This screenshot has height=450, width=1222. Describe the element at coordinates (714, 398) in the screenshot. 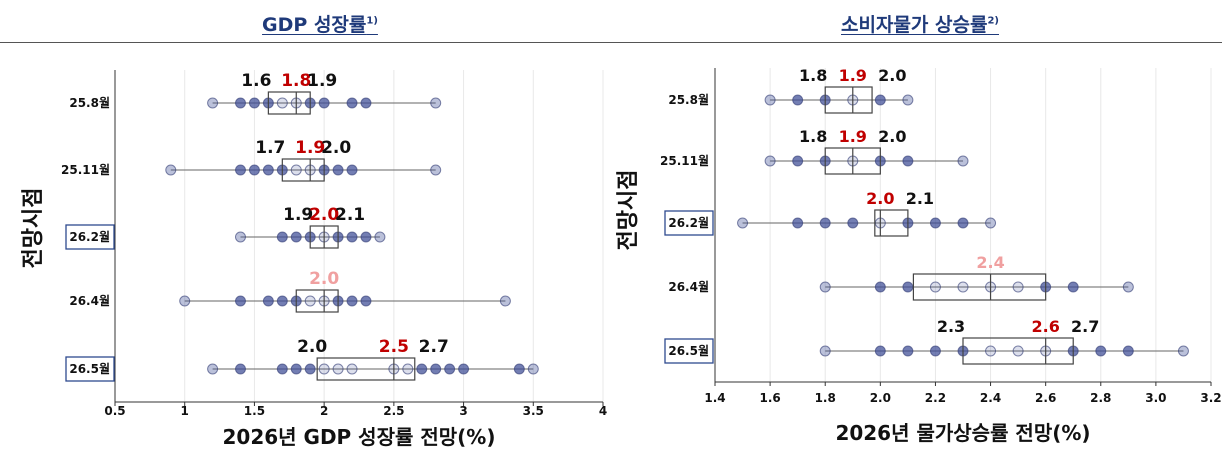

I see `x-tick-label: 1.4` at that location.